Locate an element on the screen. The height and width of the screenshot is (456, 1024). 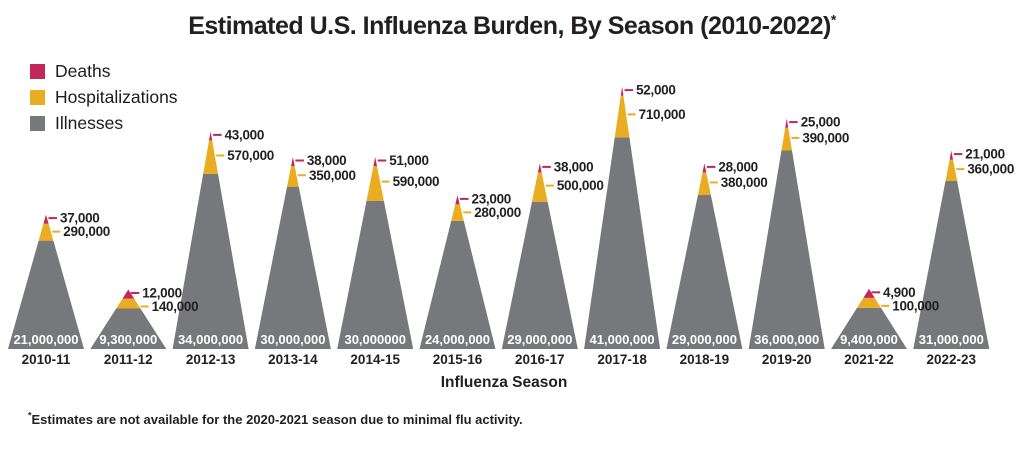
hospitalizations-value-label: 280,000 is located at coordinates (497, 212).